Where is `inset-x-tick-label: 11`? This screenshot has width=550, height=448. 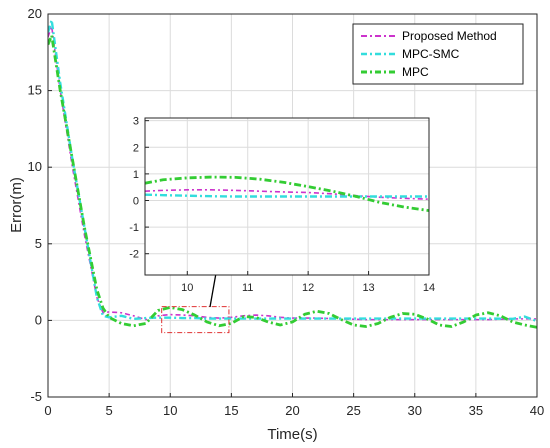 inset-x-tick-label: 11 is located at coordinates (247, 288).